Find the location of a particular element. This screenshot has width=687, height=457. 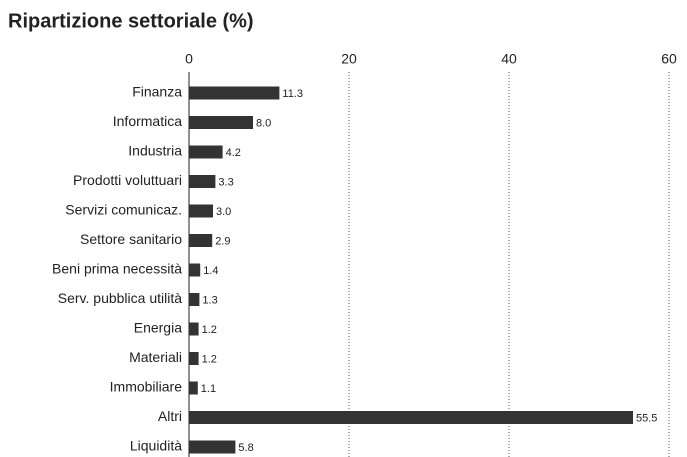

value-label: 5.8 is located at coordinates (245, 448).